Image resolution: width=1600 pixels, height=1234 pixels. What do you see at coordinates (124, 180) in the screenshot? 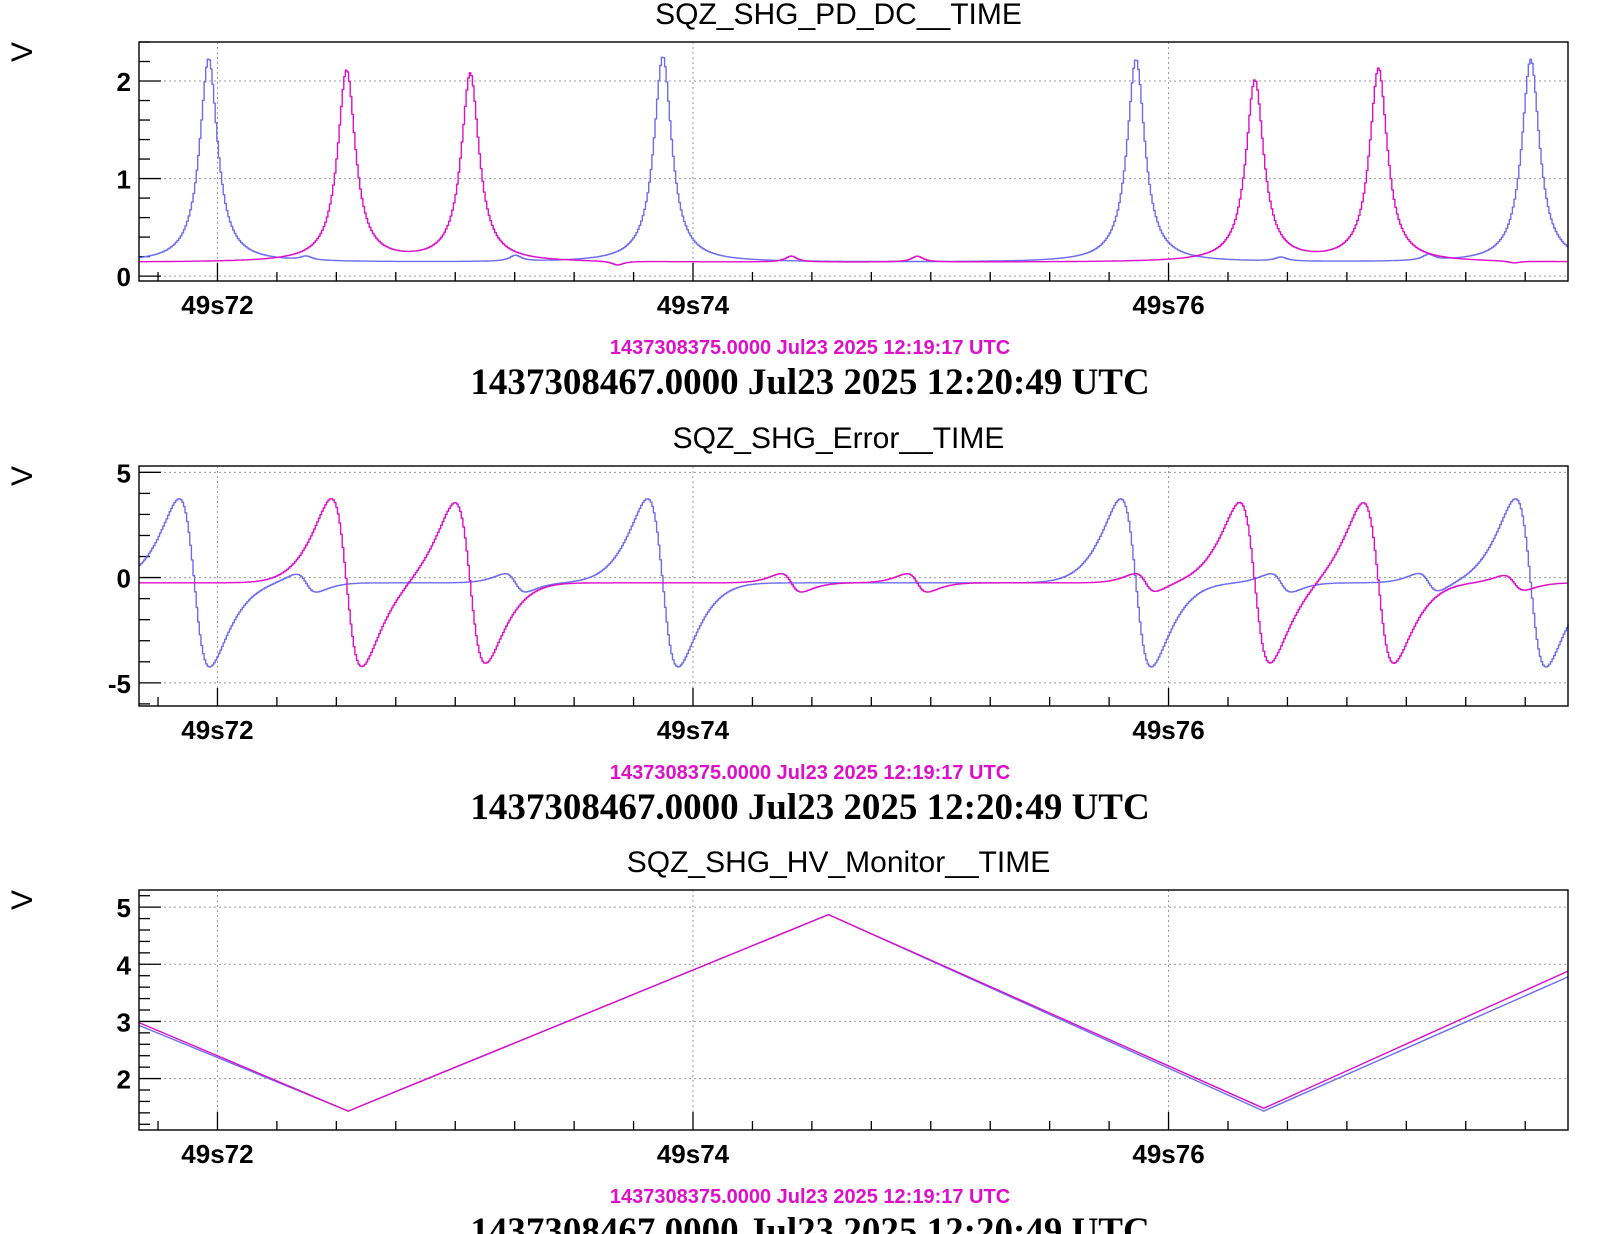
I see `y-tick-label: 1` at bounding box center [124, 180].